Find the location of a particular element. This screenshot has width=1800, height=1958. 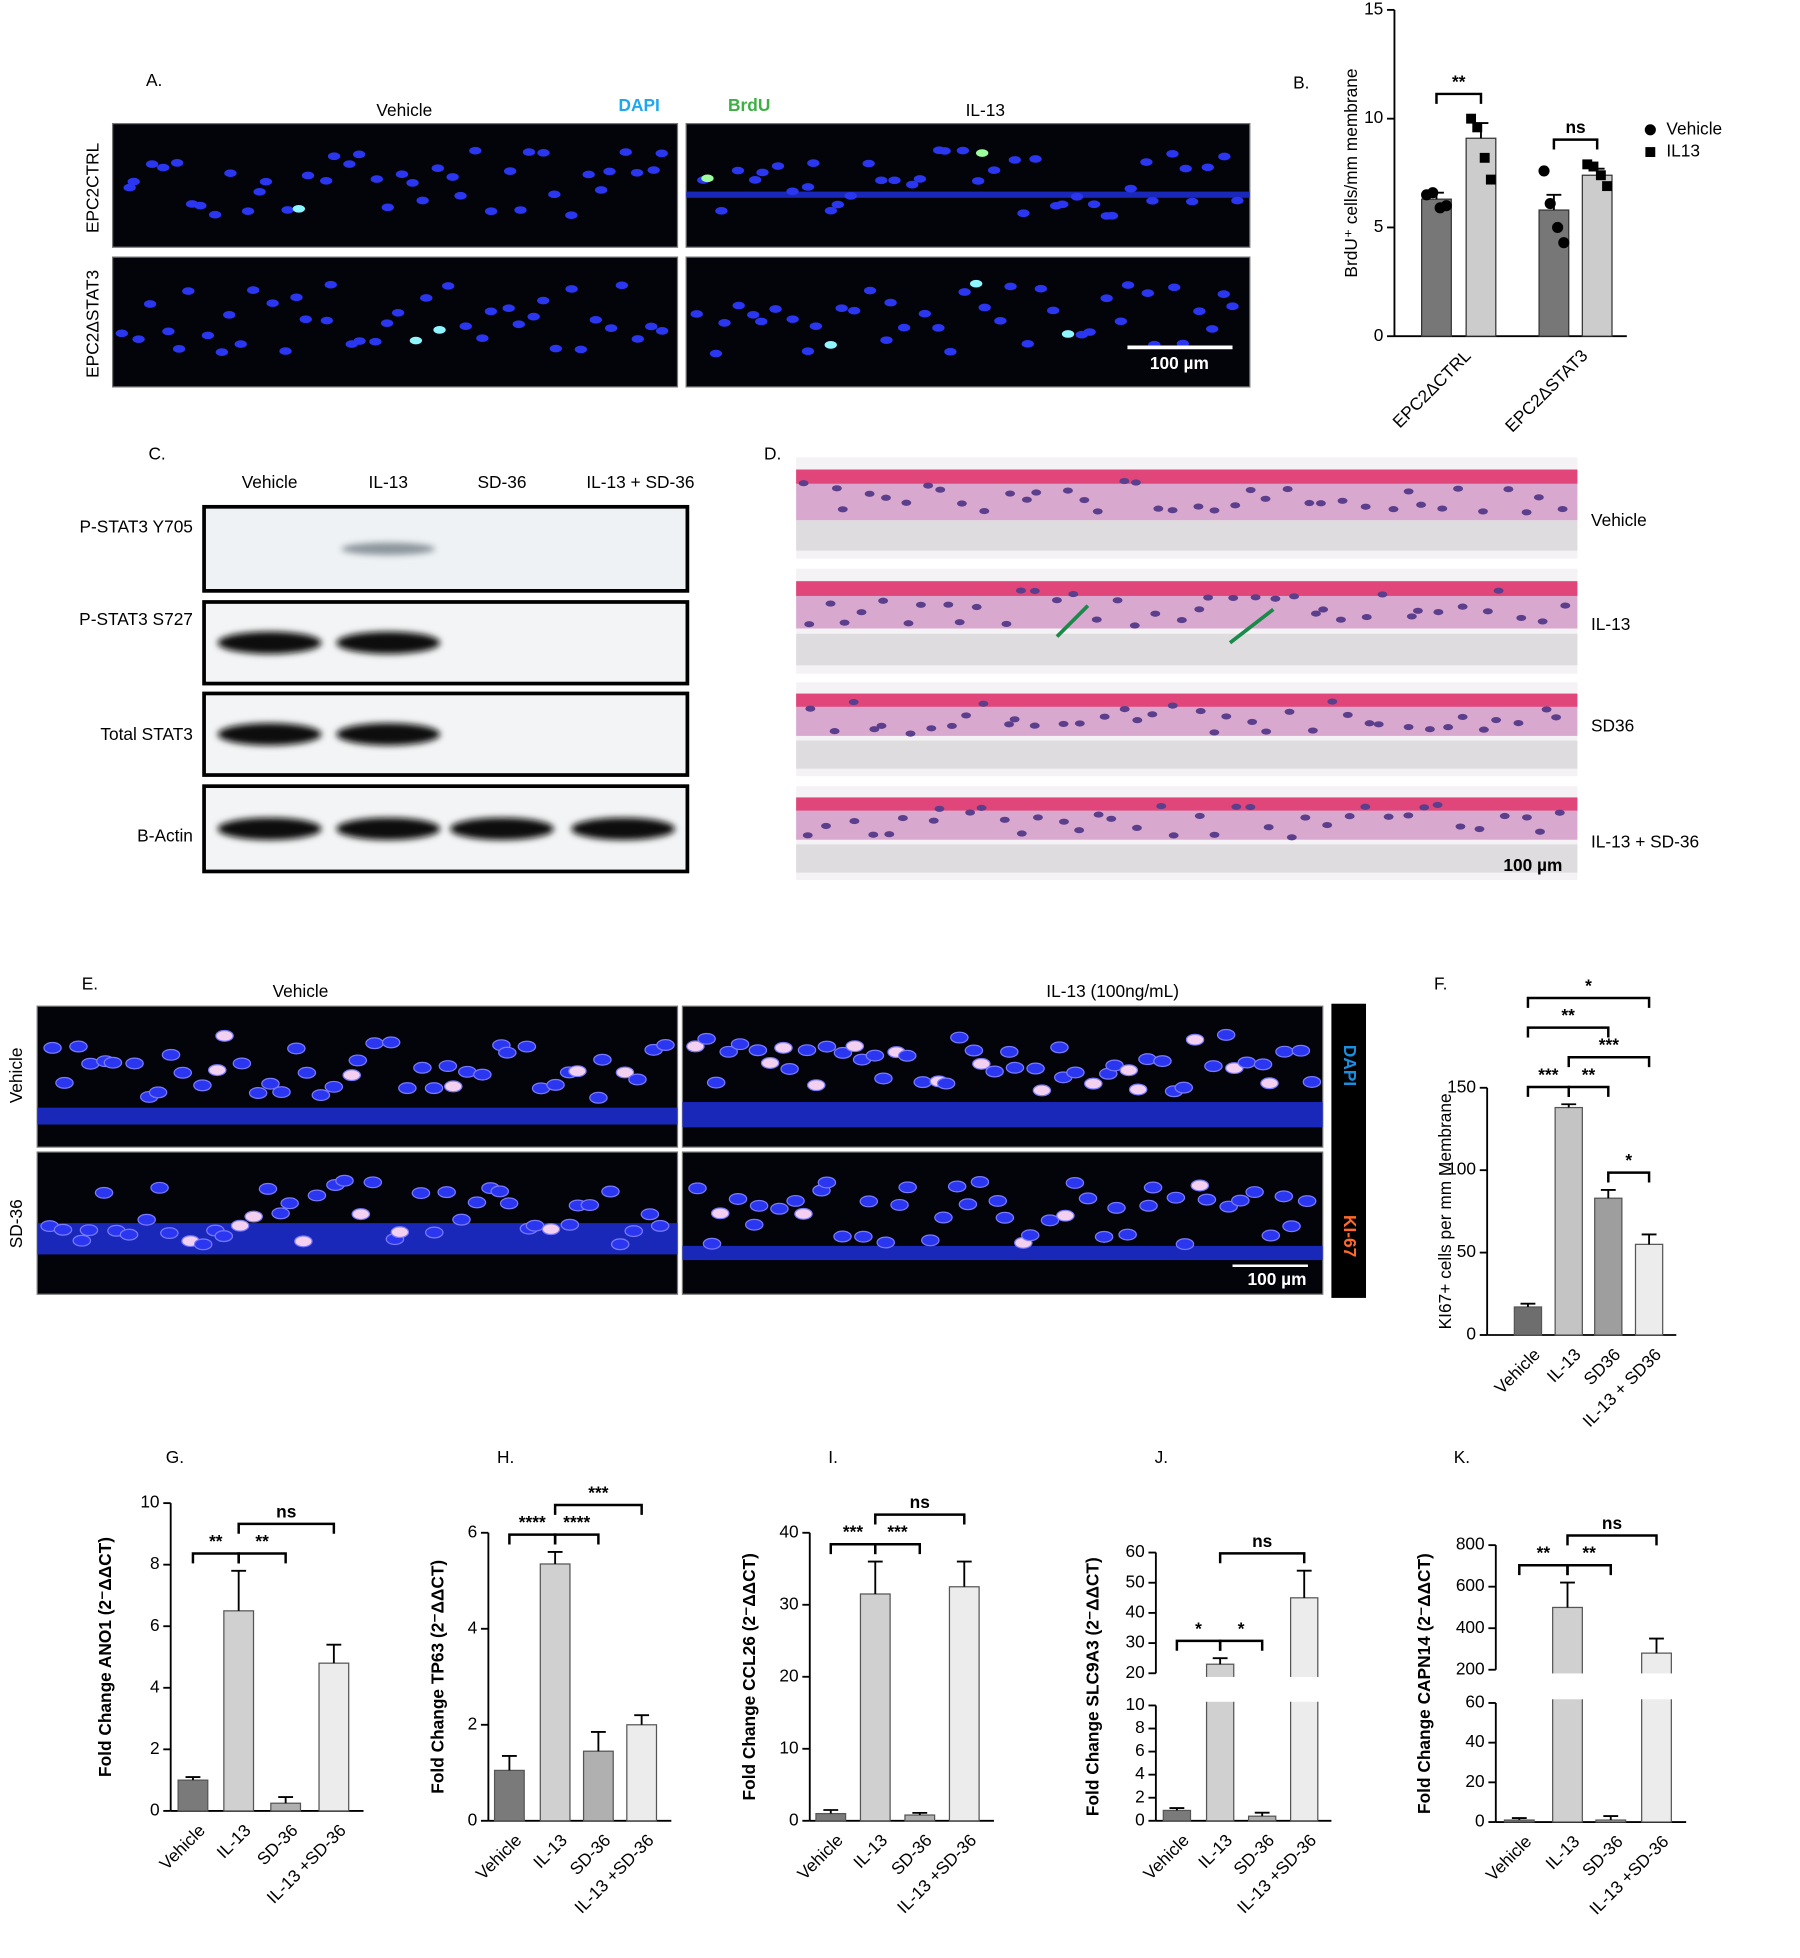

y-tick-label: 30 is located at coordinates (788, 1603).